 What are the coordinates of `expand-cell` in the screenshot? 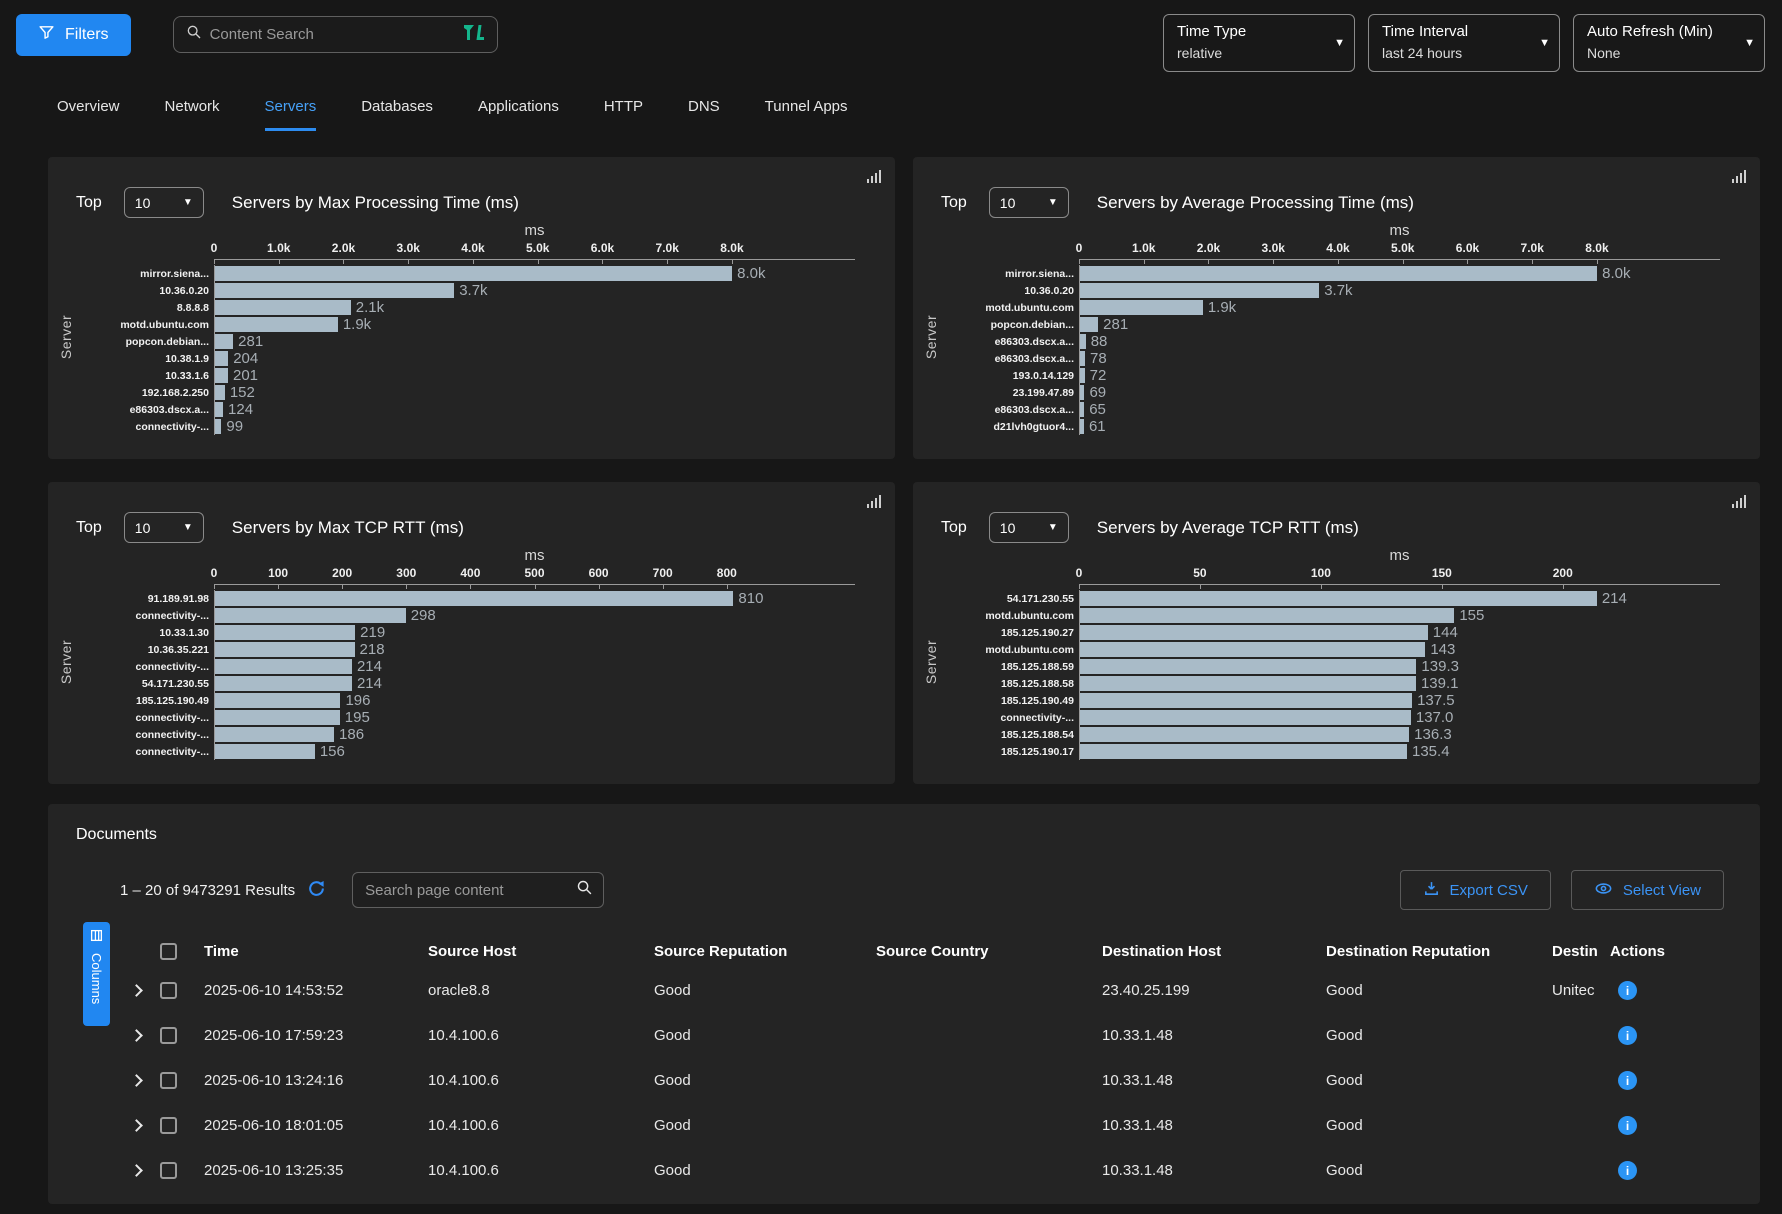 It's located at (145, 1170).